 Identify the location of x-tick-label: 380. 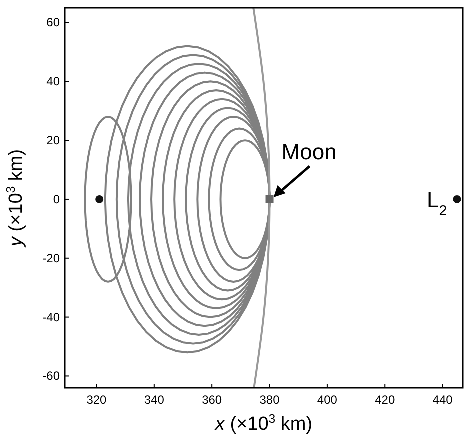
(270, 400).